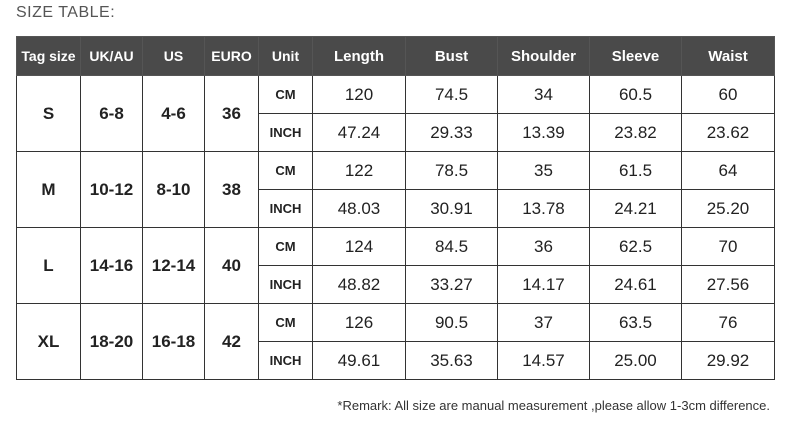  Describe the element at coordinates (111, 56) in the screenshot. I see `column-header-uk-au: UK/AU` at that location.